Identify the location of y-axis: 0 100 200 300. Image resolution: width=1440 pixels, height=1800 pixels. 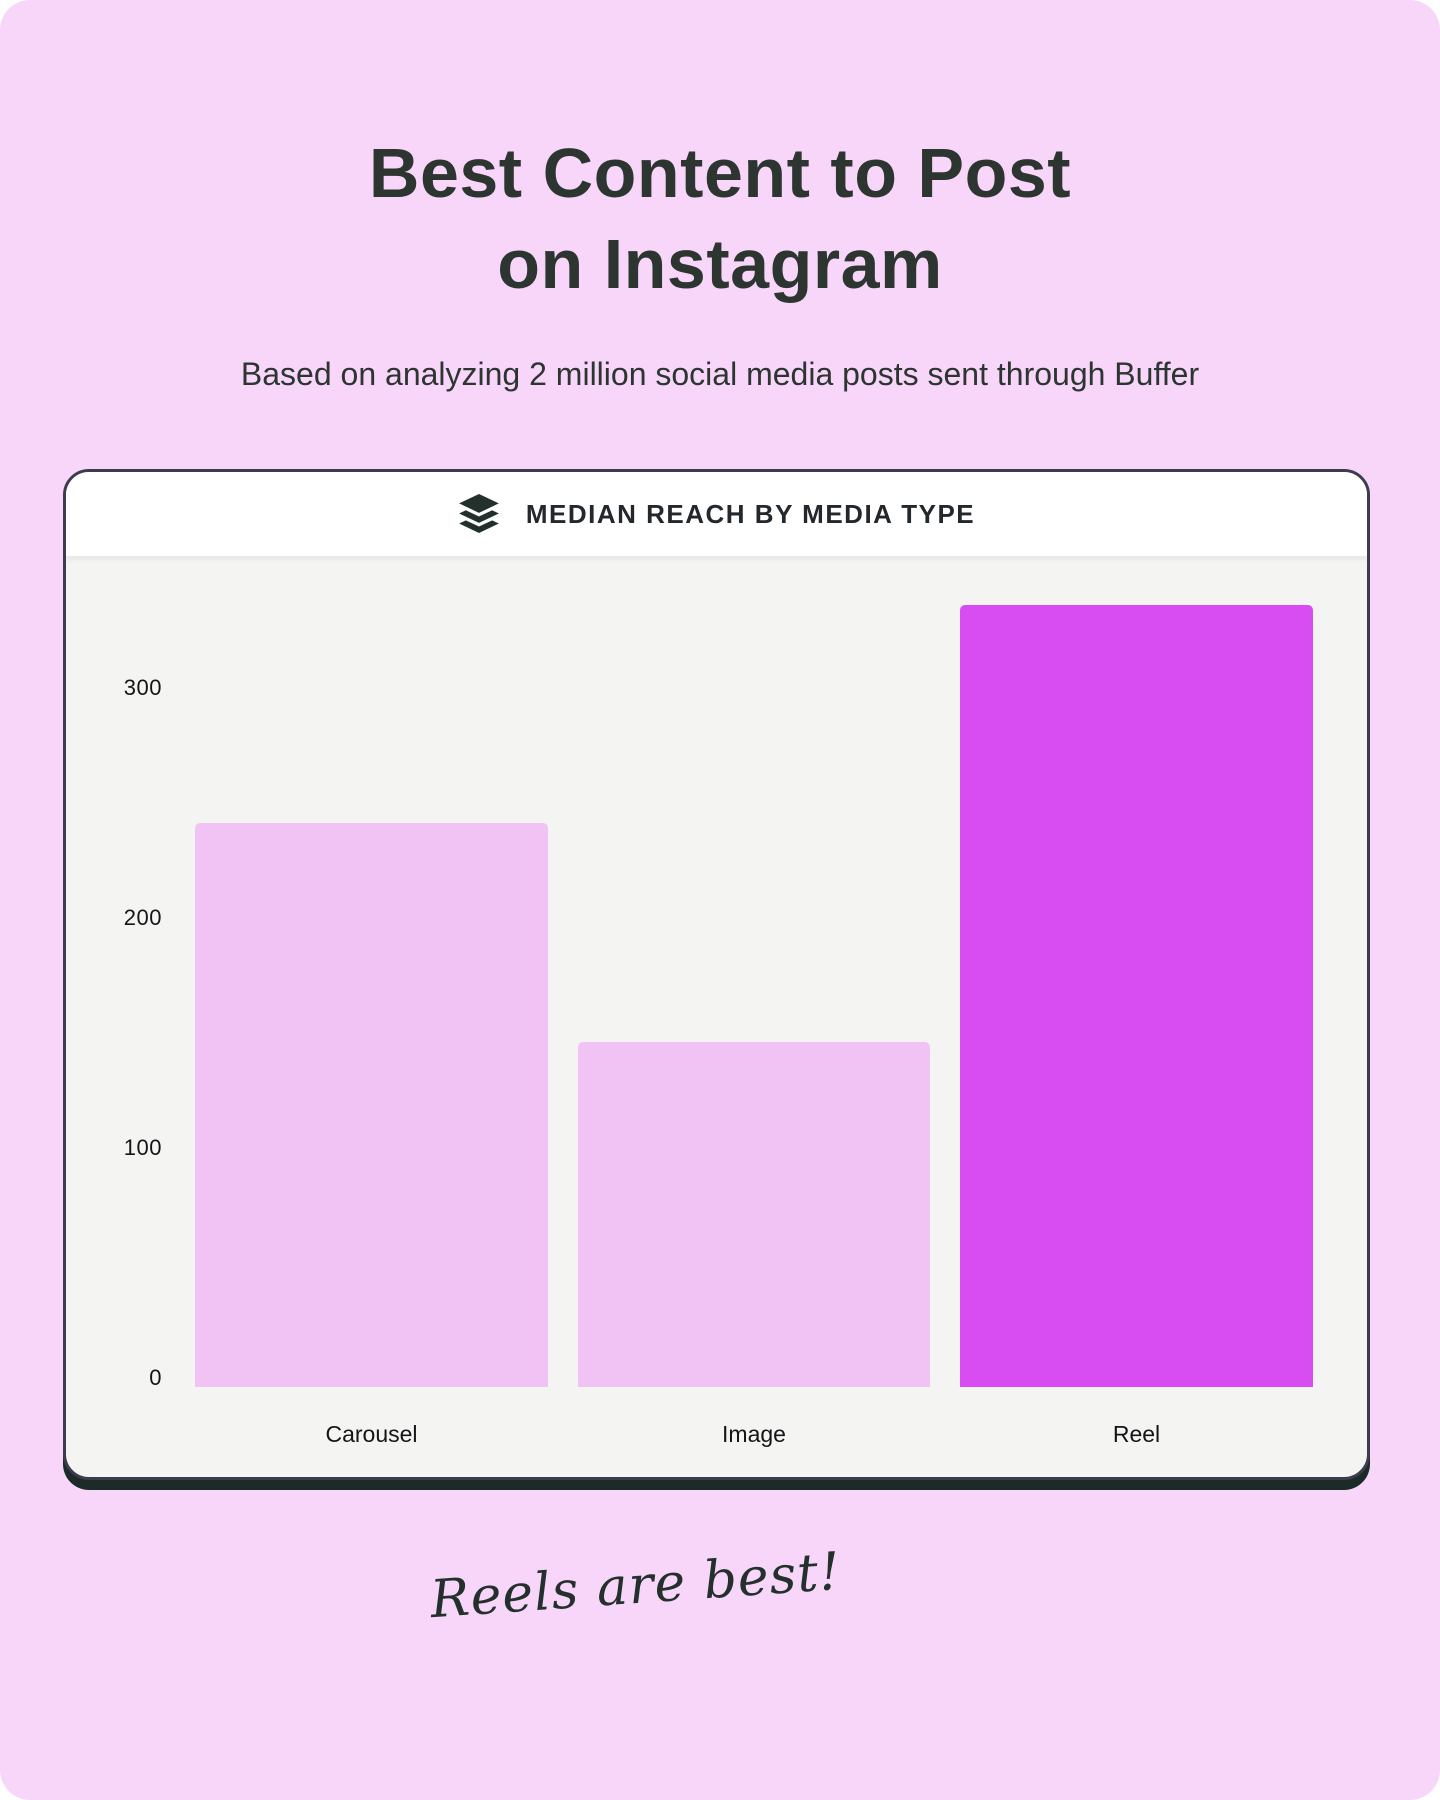
(114, 1017).